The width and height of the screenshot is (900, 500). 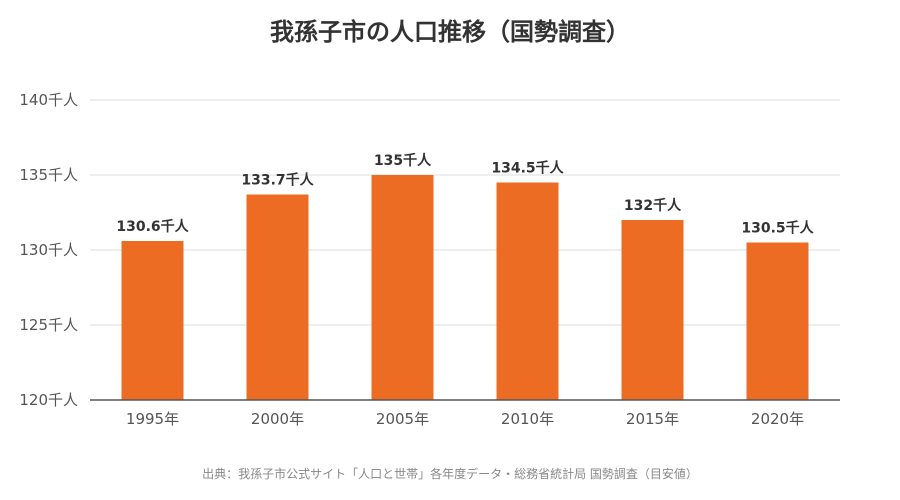 I want to click on y-tick-label: 125千人, so click(x=48, y=325).